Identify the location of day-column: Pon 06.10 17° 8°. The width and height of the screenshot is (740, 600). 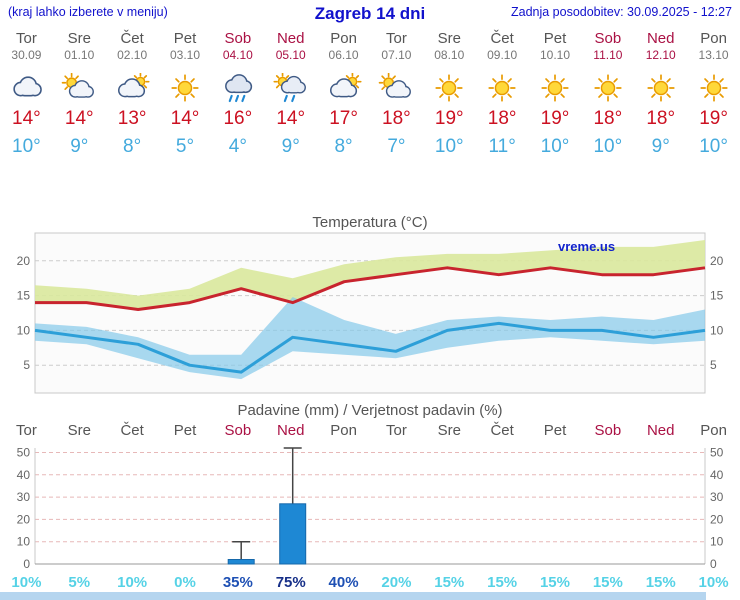
(343, 99).